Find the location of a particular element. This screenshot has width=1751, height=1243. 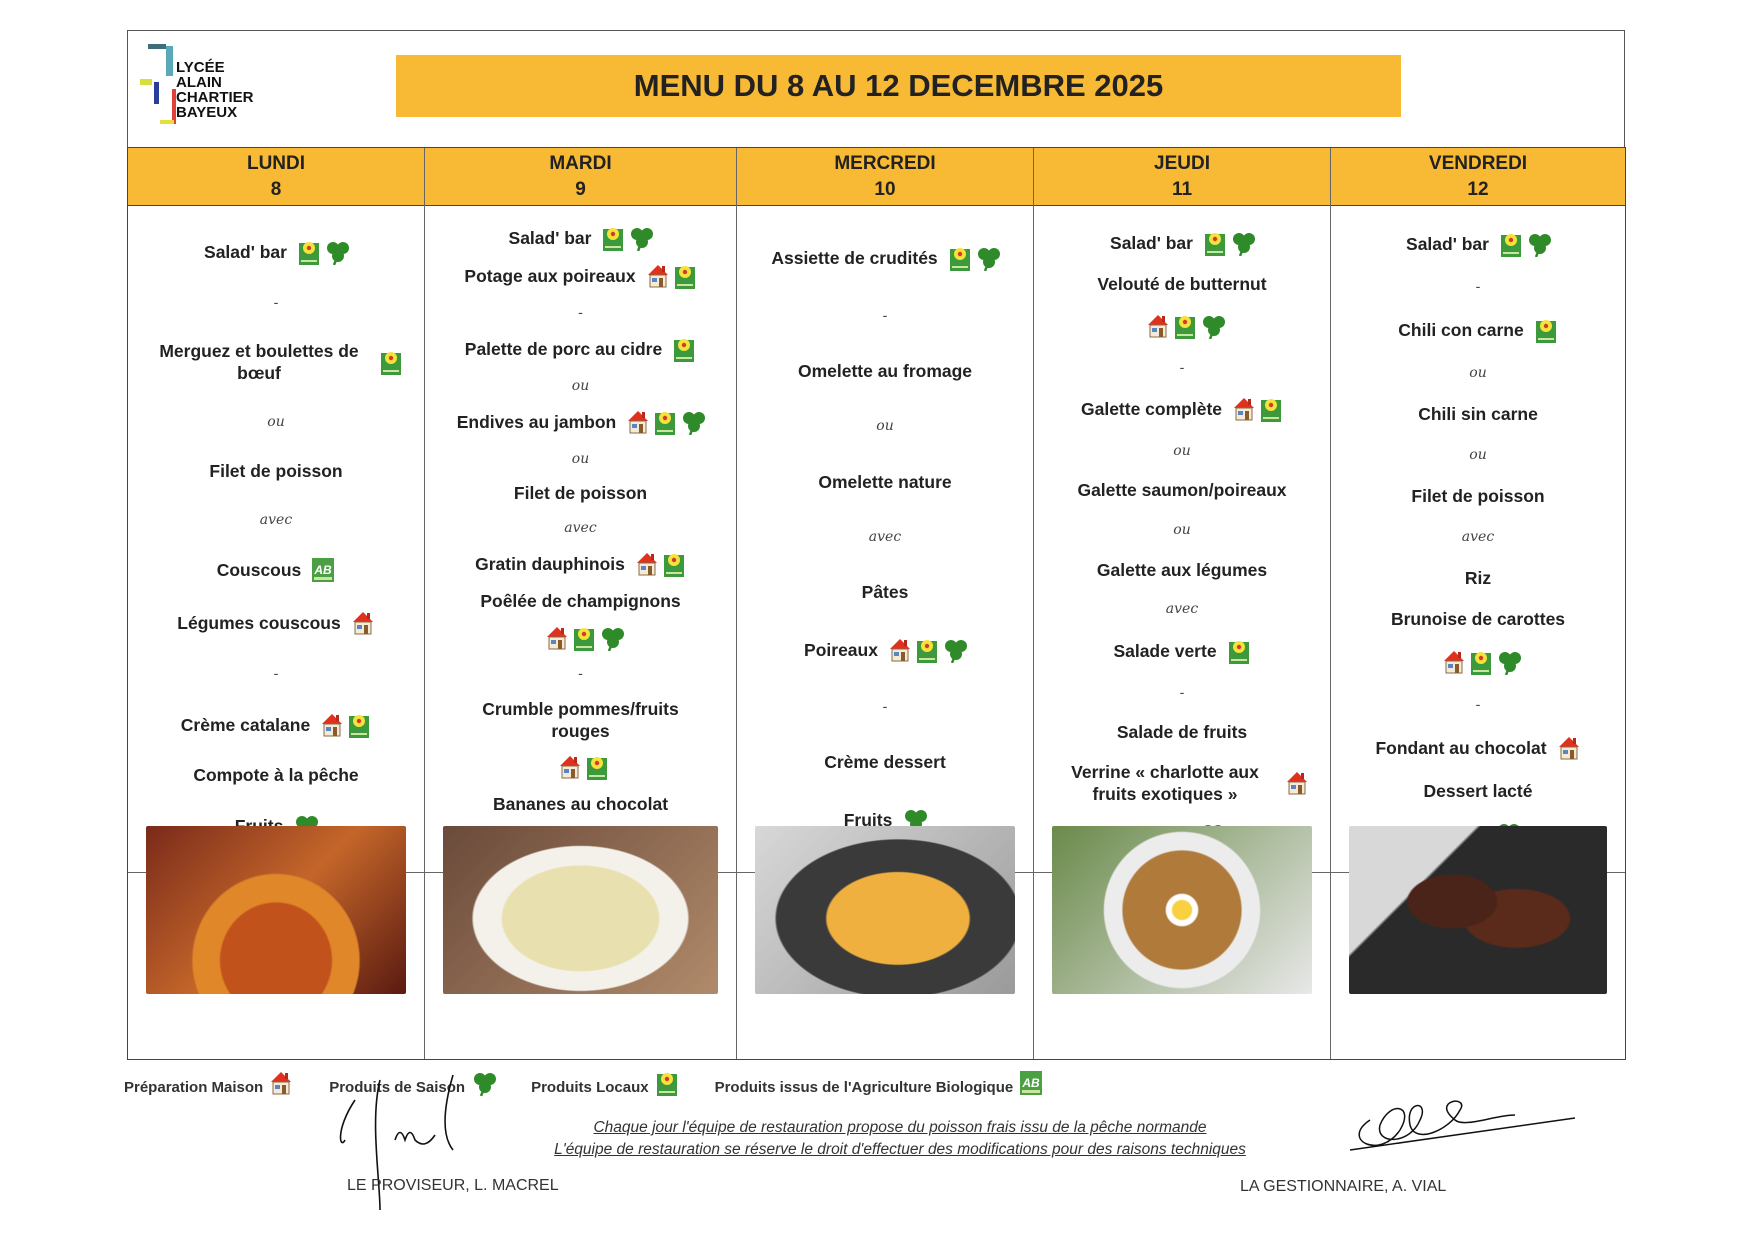

dish-name: Galette complète is located at coordinates (1151, 409).